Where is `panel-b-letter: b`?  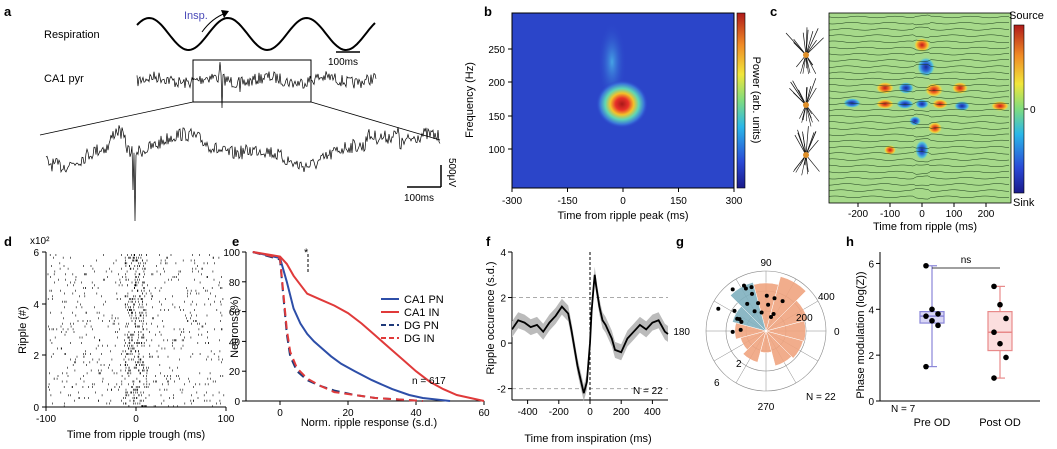
panel-b-letter: b is located at coordinates (488, 11).